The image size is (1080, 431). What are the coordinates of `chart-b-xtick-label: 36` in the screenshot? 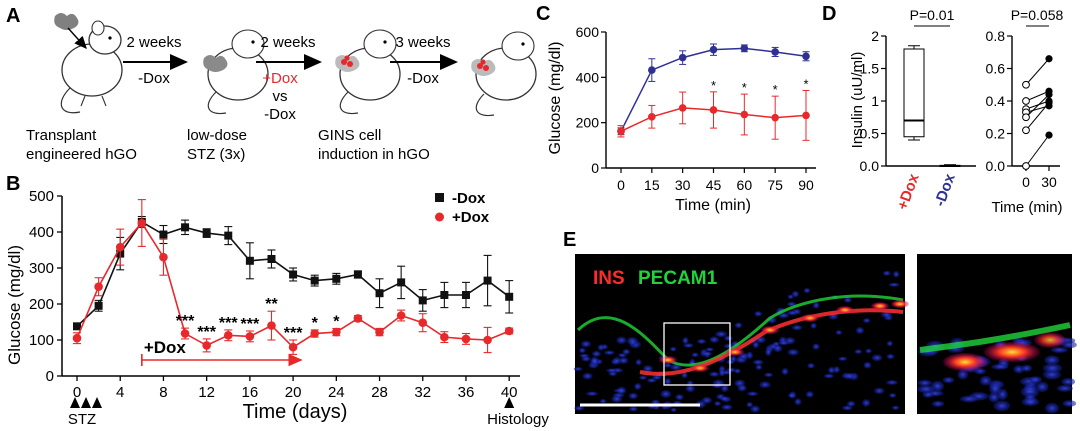 It's located at (466, 392).